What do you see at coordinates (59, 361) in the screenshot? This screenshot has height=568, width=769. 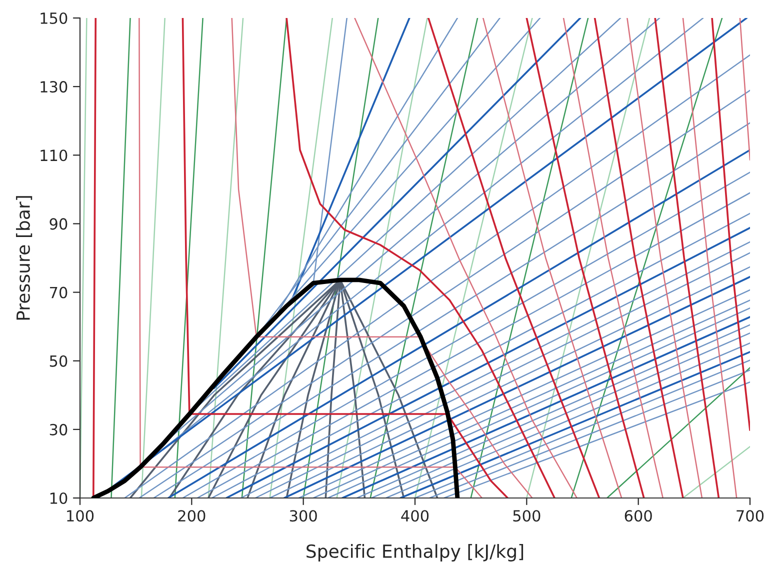 I see `y-tick-label: 50` at bounding box center [59, 361].